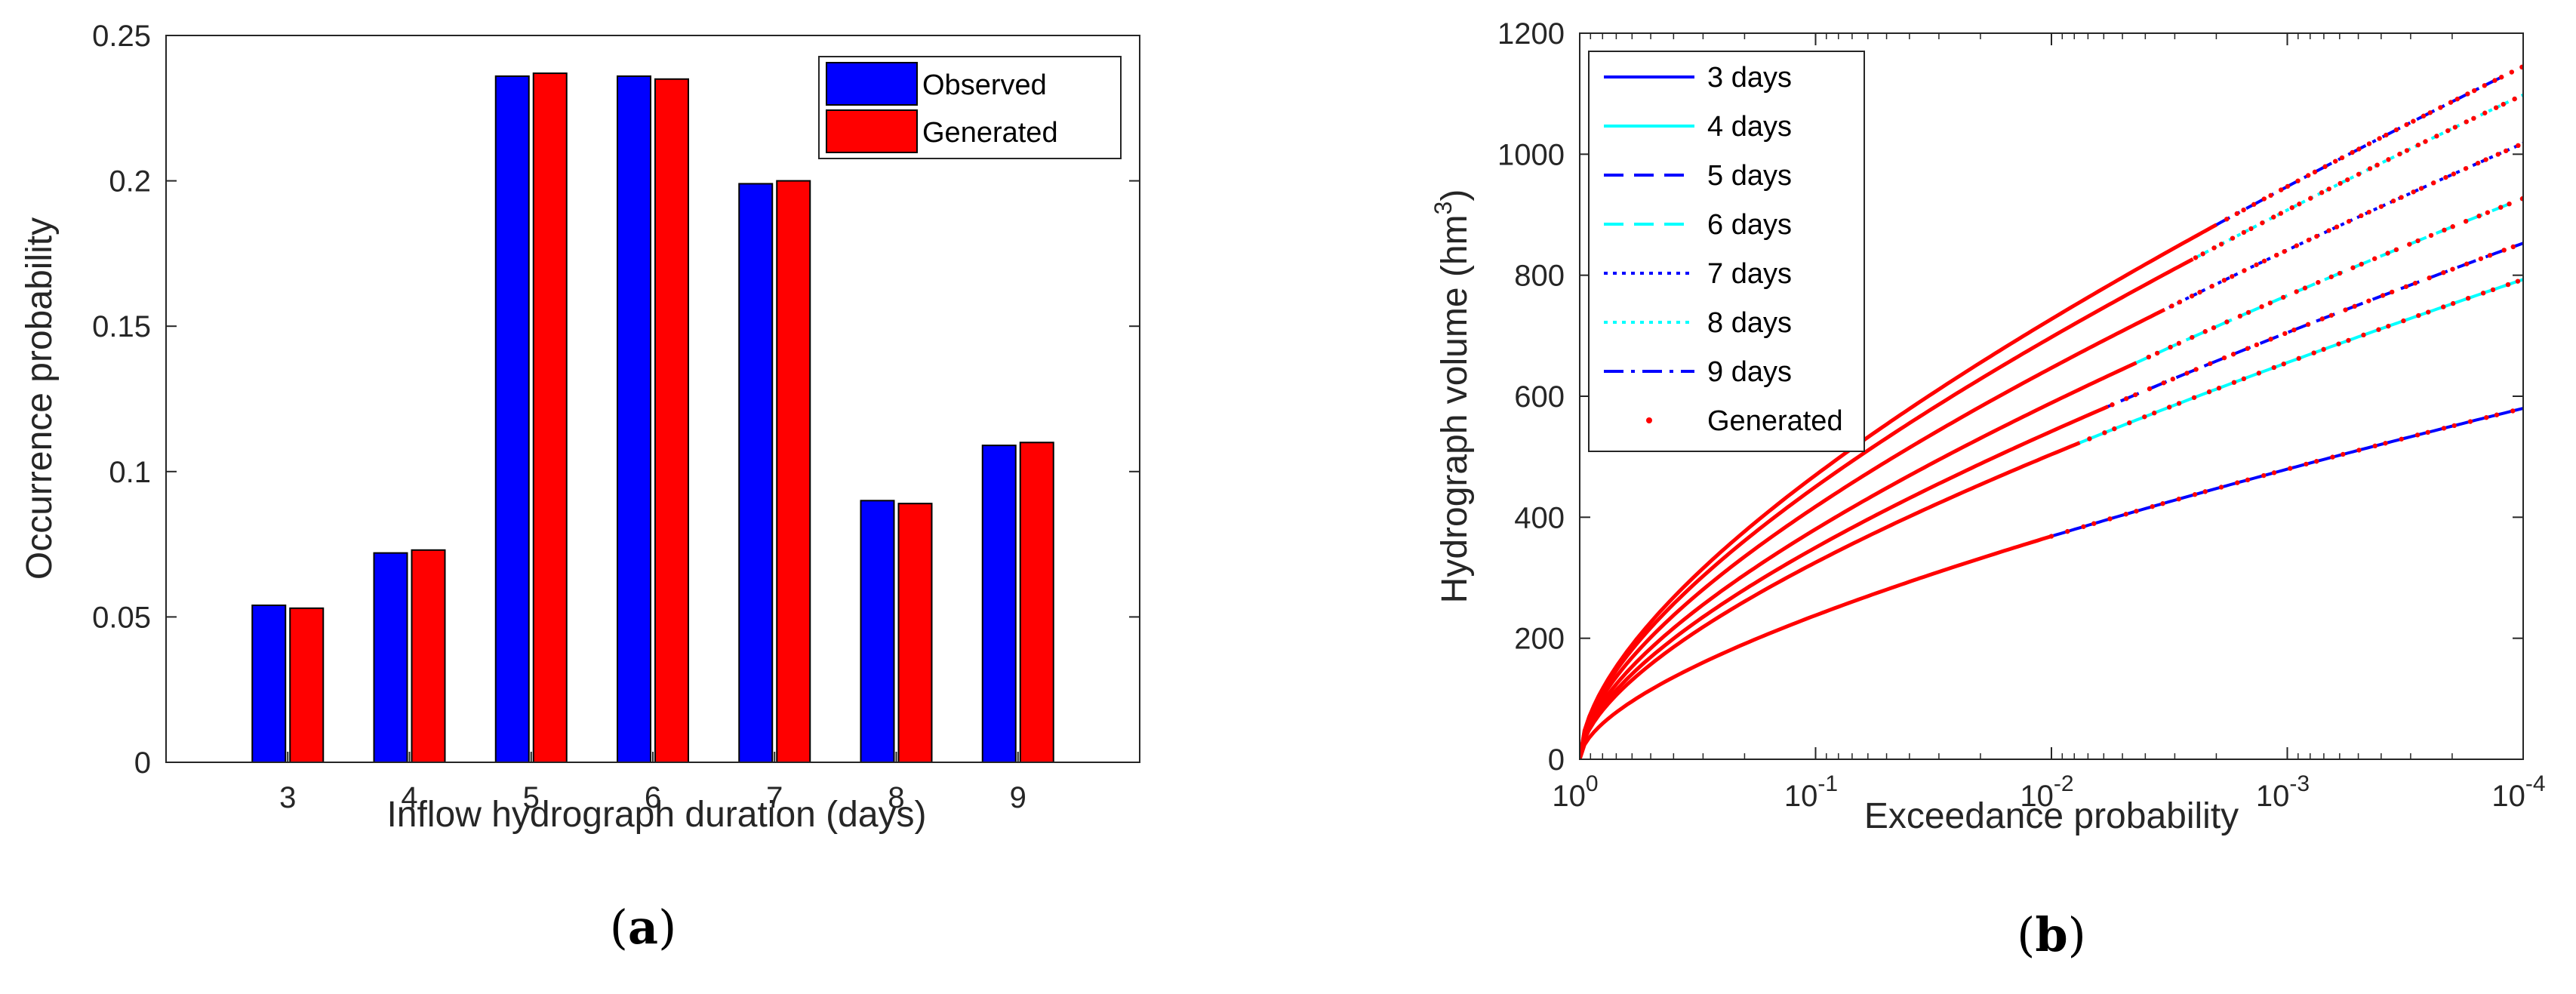 The width and height of the screenshot is (2576, 994). What do you see at coordinates (1649, 420) in the screenshot?
I see `legend-swatch-generated` at bounding box center [1649, 420].